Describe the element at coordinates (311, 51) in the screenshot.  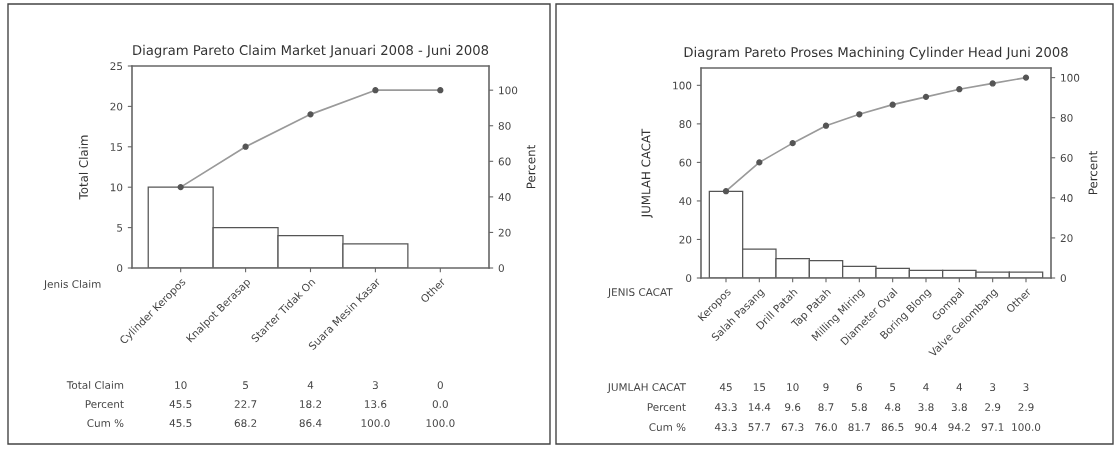
I see `chart-title: Diagram Pareto Claim Market Januari 2008 - Juni 2008` at that location.